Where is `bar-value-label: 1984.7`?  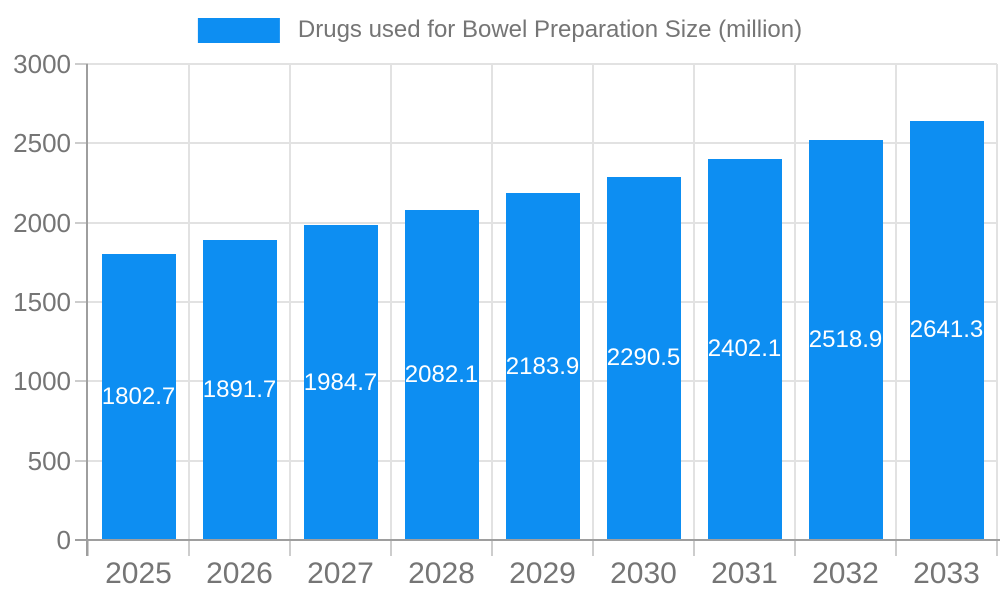
bar-value-label: 1984.7 is located at coordinates (340, 382).